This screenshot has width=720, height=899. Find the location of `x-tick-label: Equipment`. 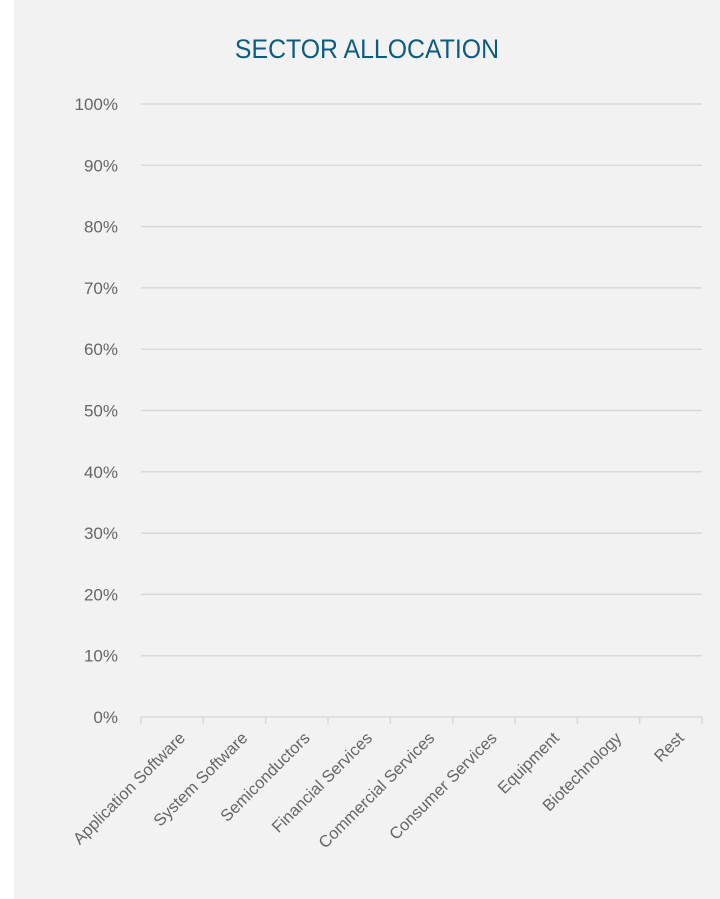

x-tick-label: Equipment is located at coordinates (528, 763).